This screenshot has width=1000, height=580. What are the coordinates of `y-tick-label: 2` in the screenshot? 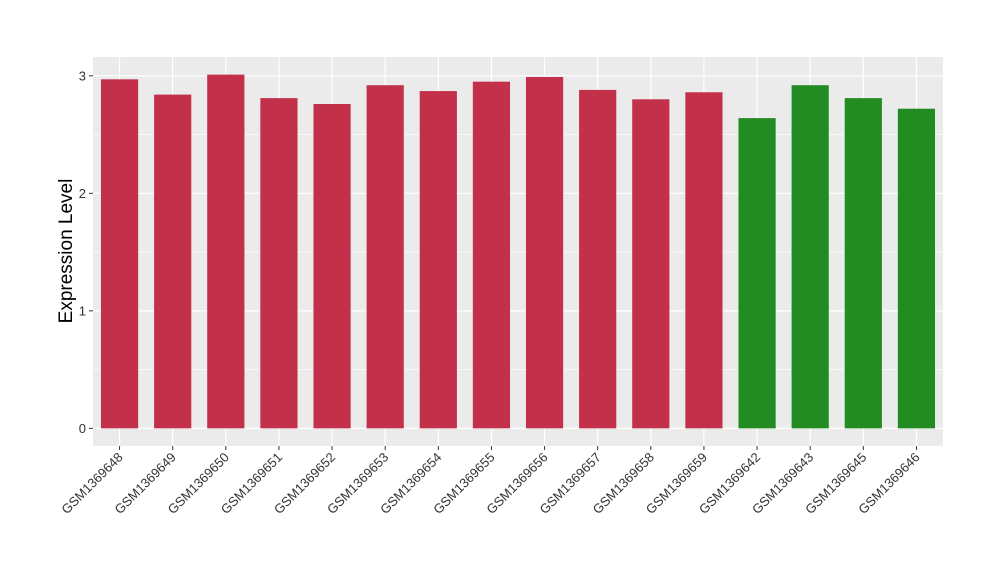 It's located at (82, 193).